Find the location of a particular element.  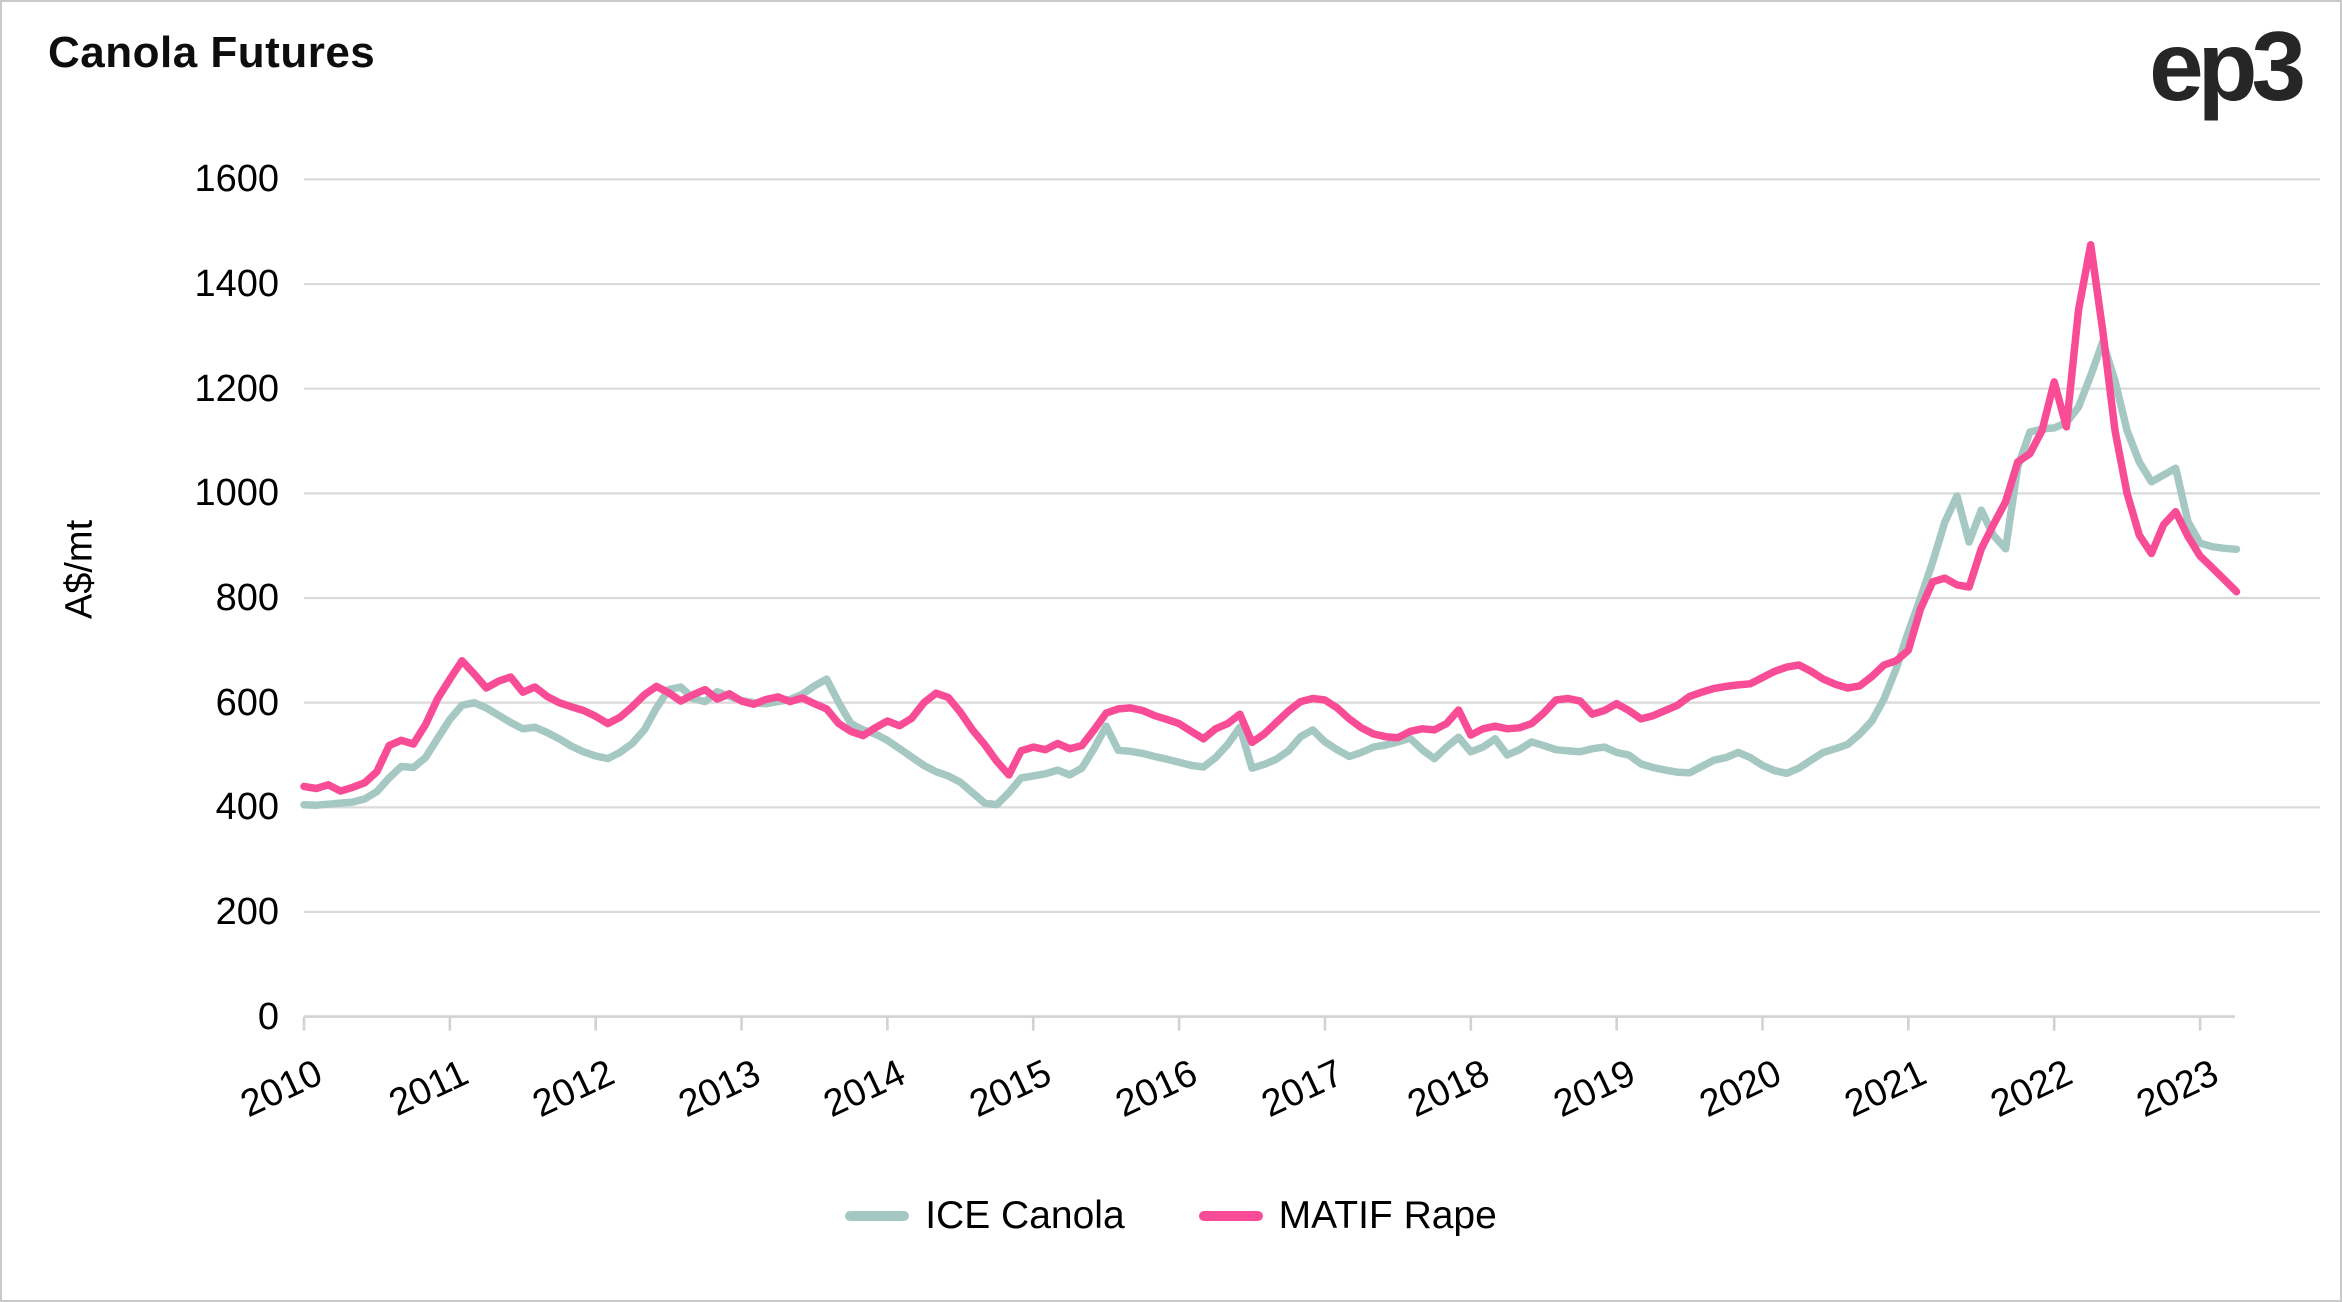

y-tick-label-400: 400 is located at coordinates (247, 807).